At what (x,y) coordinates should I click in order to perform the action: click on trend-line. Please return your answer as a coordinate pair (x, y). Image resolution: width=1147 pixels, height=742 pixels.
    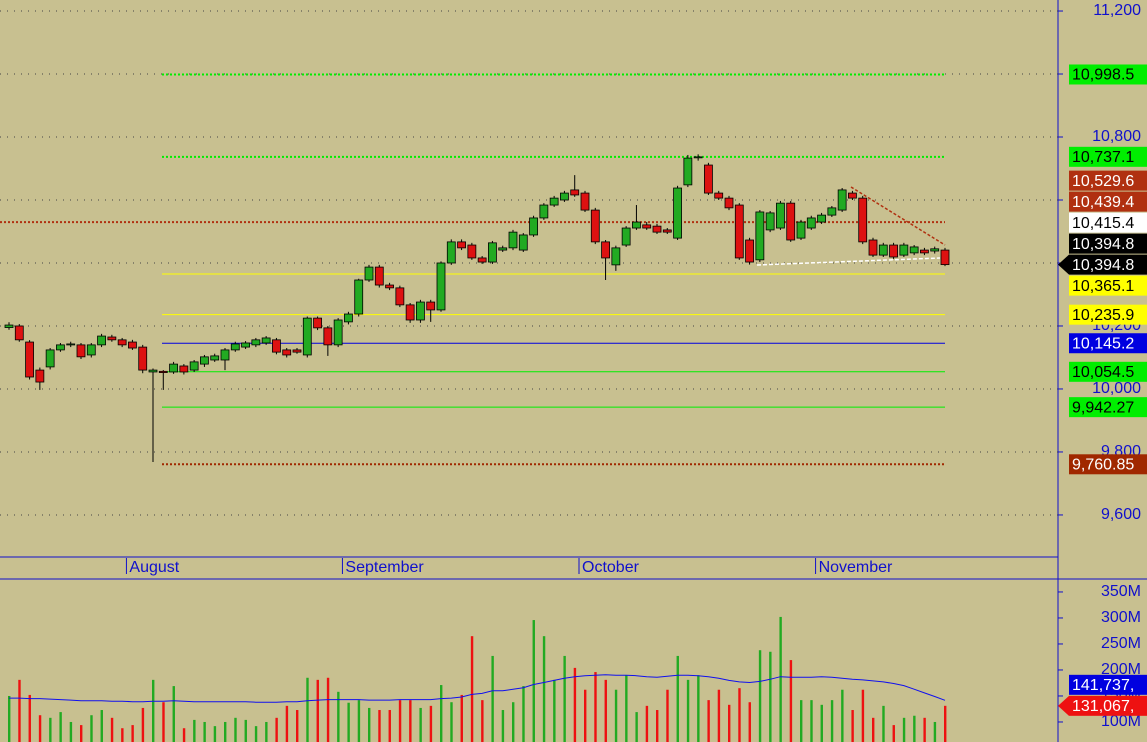
    Looking at the image, I should click on (848, 261).